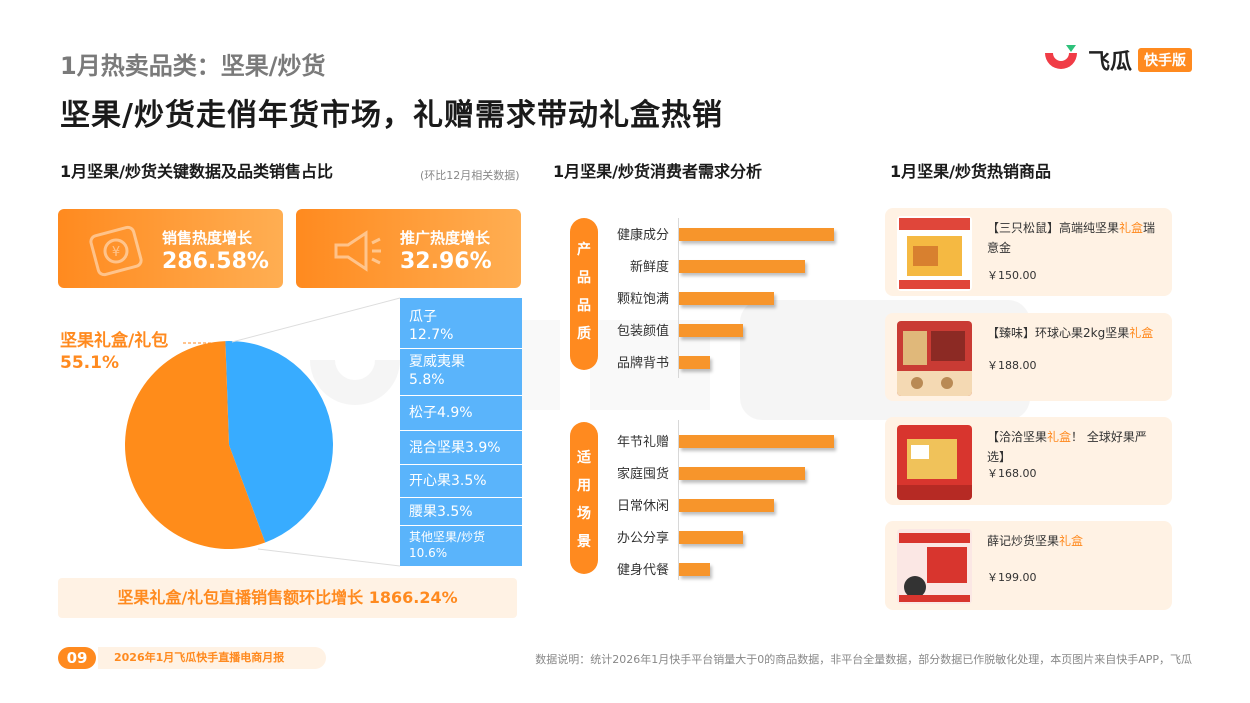 The image size is (1250, 703). What do you see at coordinates (215, 261) in the screenshot?
I see `kpi-value: 286.58%` at bounding box center [215, 261].